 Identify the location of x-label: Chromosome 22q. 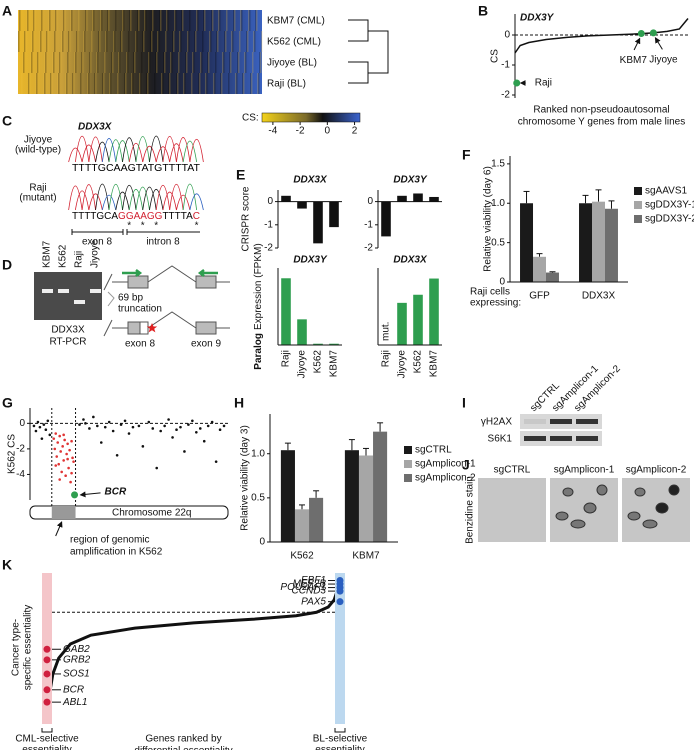
(151, 513).